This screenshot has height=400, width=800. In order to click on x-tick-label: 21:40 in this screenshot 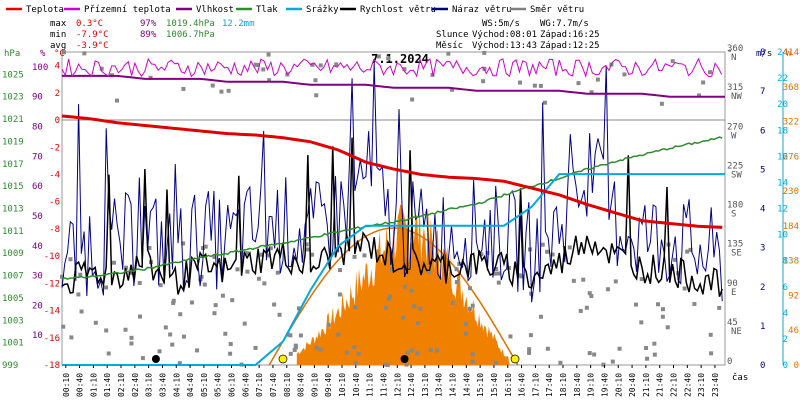, I will do `click(660, 385)`.